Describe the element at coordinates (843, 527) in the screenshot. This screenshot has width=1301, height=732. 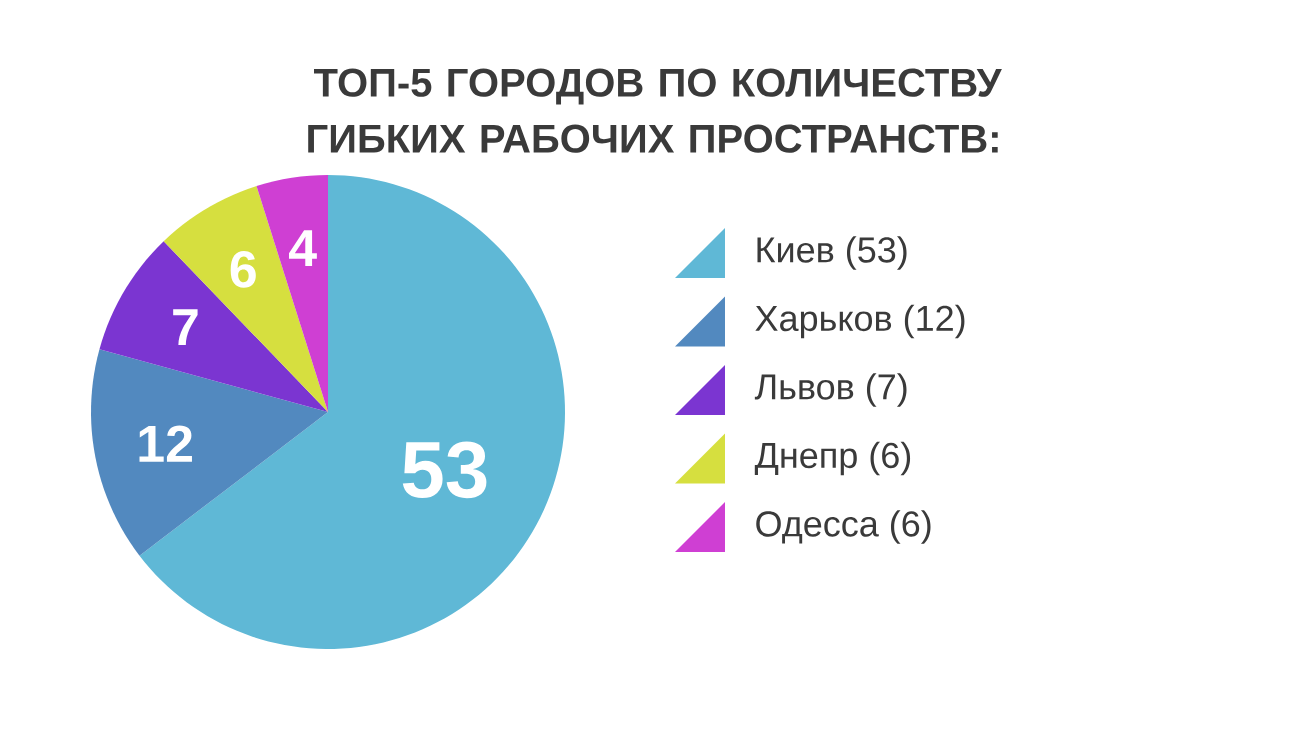
I see `legend-label: Одесса (6)` at that location.